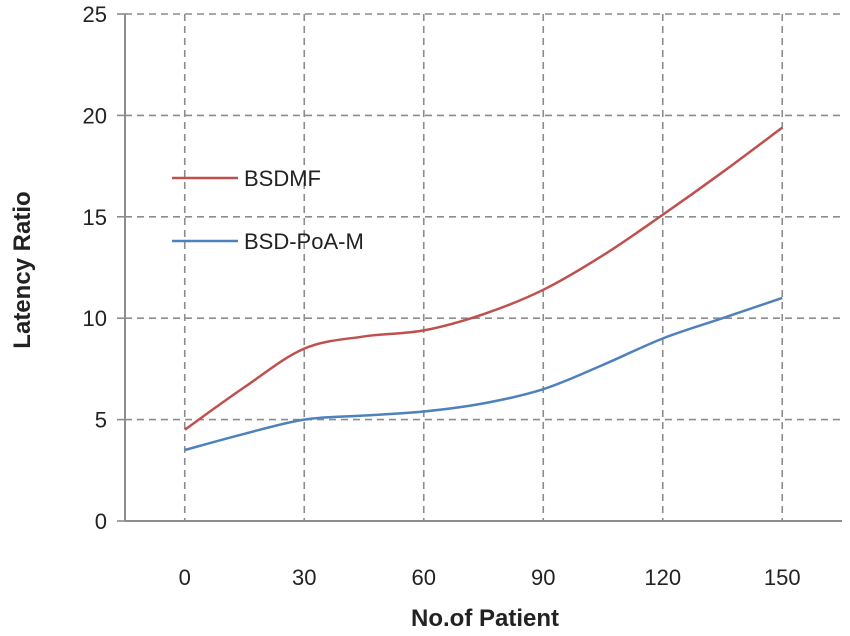 This screenshot has width=850, height=636. What do you see at coordinates (95, 268) in the screenshot?
I see `y-tick-labels: 0 5 10 15 20 25` at bounding box center [95, 268].